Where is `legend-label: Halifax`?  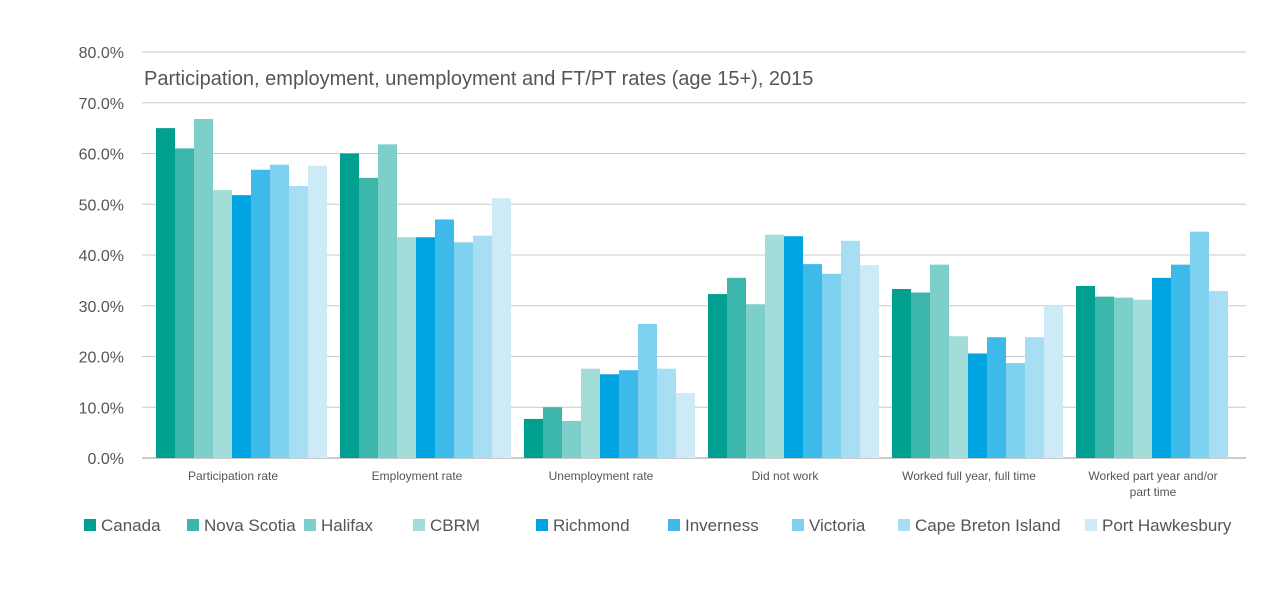 legend-label: Halifax is located at coordinates (347, 525).